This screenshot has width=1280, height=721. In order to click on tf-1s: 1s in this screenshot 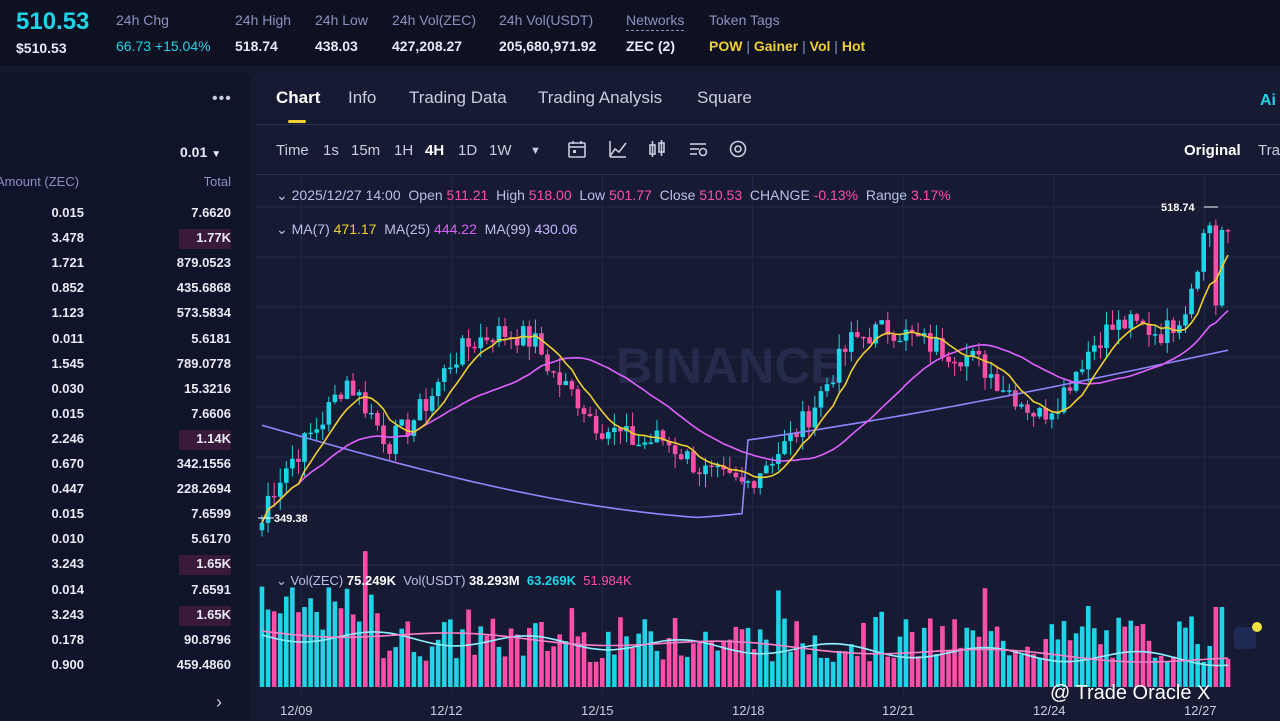, I will do `click(331, 150)`.